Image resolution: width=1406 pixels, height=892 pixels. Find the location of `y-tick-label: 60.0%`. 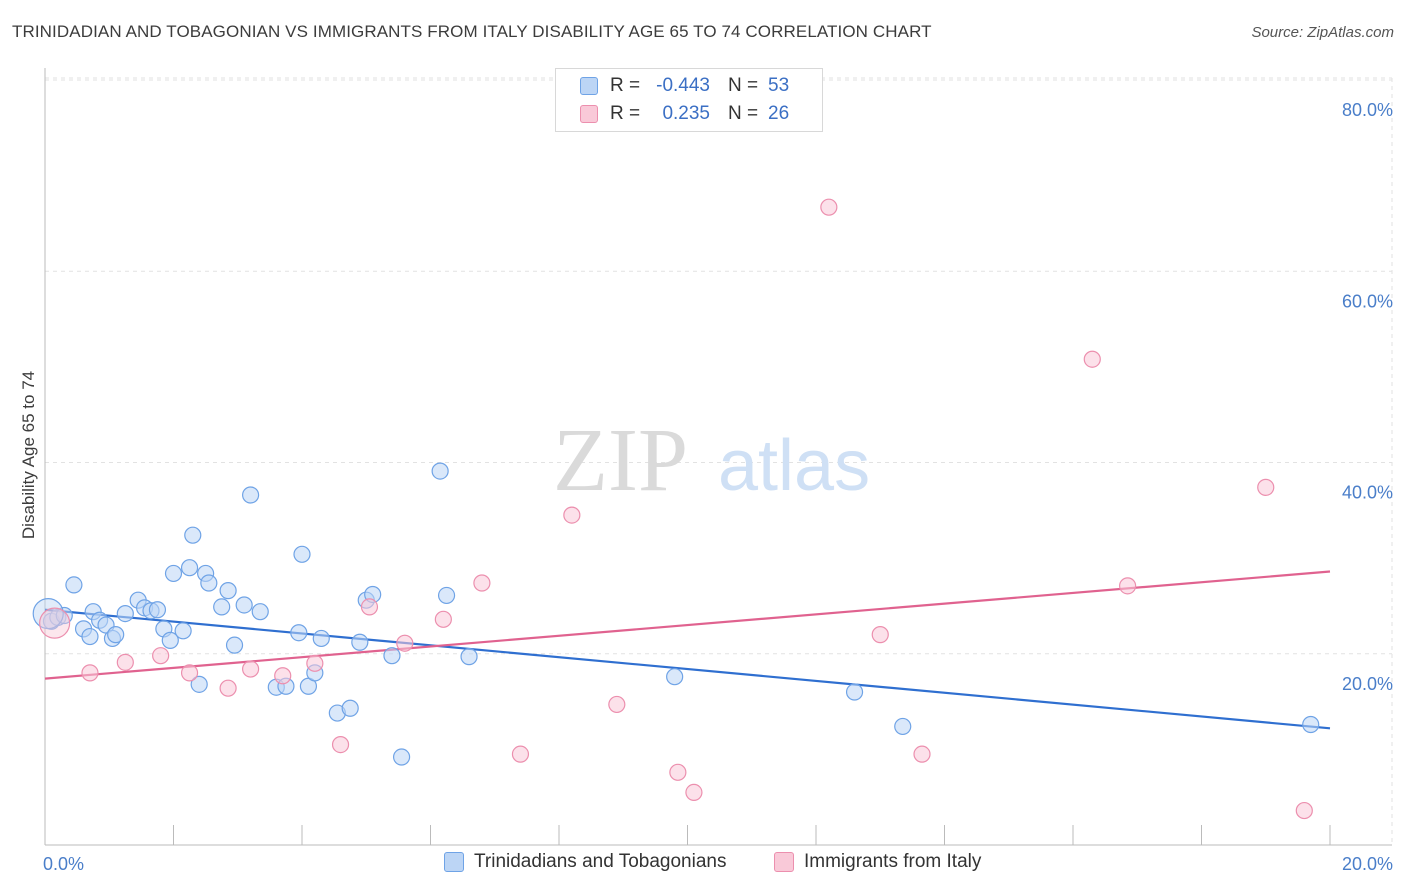

y-tick-label: 60.0% is located at coordinates (1367, 301).